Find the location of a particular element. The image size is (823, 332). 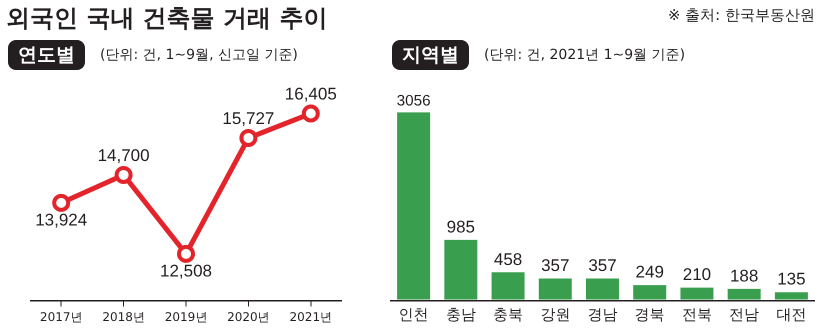

data-label: 188 is located at coordinates (744, 276).